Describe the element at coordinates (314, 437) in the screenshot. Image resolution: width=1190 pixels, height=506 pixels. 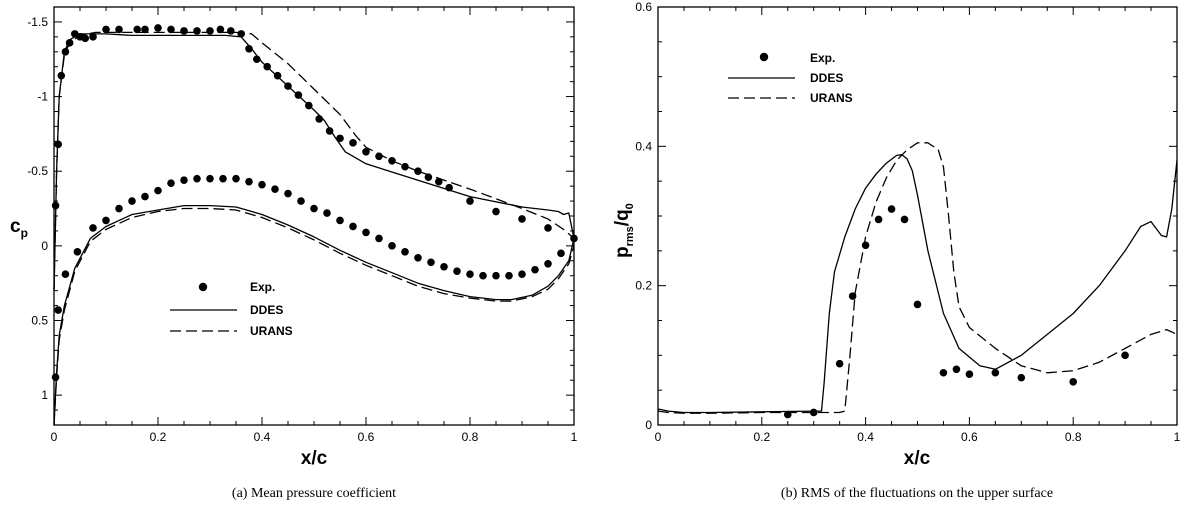
I see `panel-a-x-tick-labels: 0 0.2 0.4 0.6 0.8 1` at that location.